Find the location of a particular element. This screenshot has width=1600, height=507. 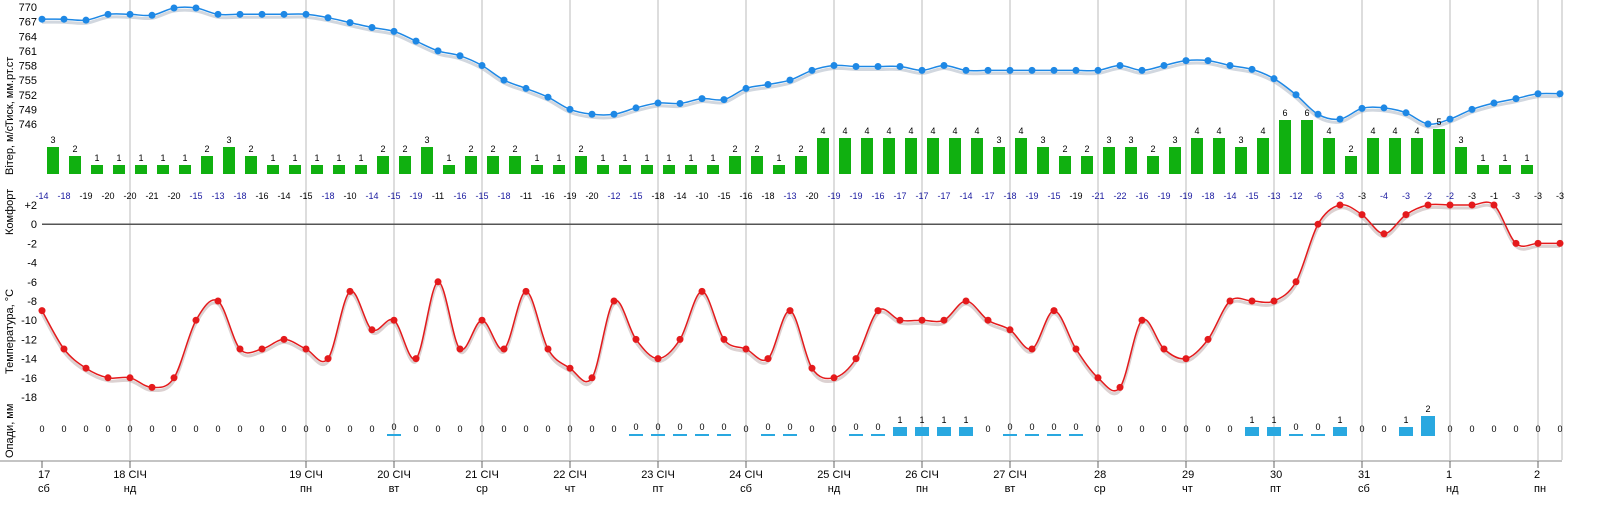

weekday-label: пн is located at coordinates (306, 489).